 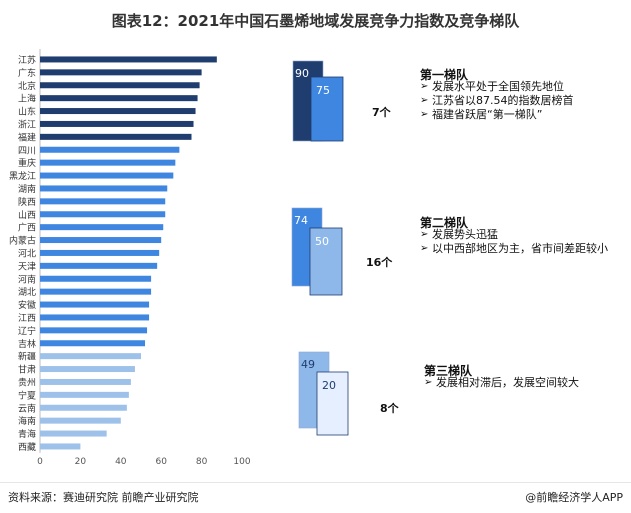 I want to click on y-tick-label: 河南, so click(x=27, y=279).